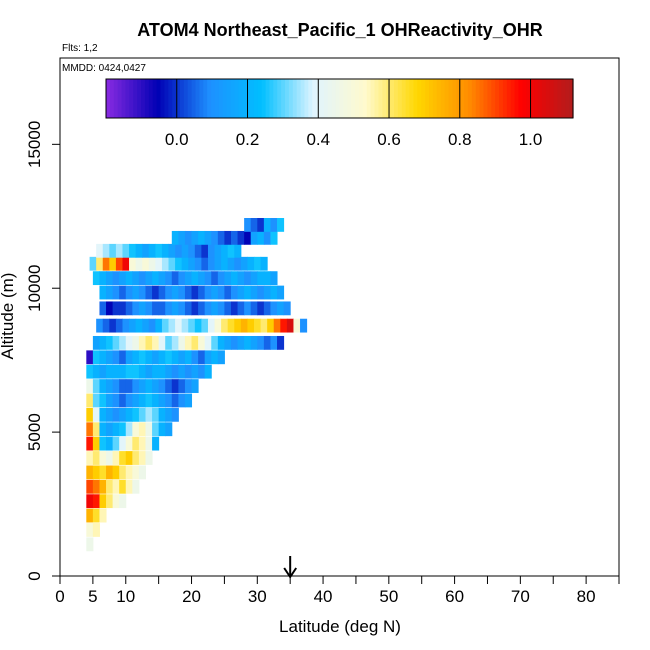 The width and height of the screenshot is (650, 650). What do you see at coordinates (191, 596) in the screenshot?
I see `x-tick-label: 20` at bounding box center [191, 596].